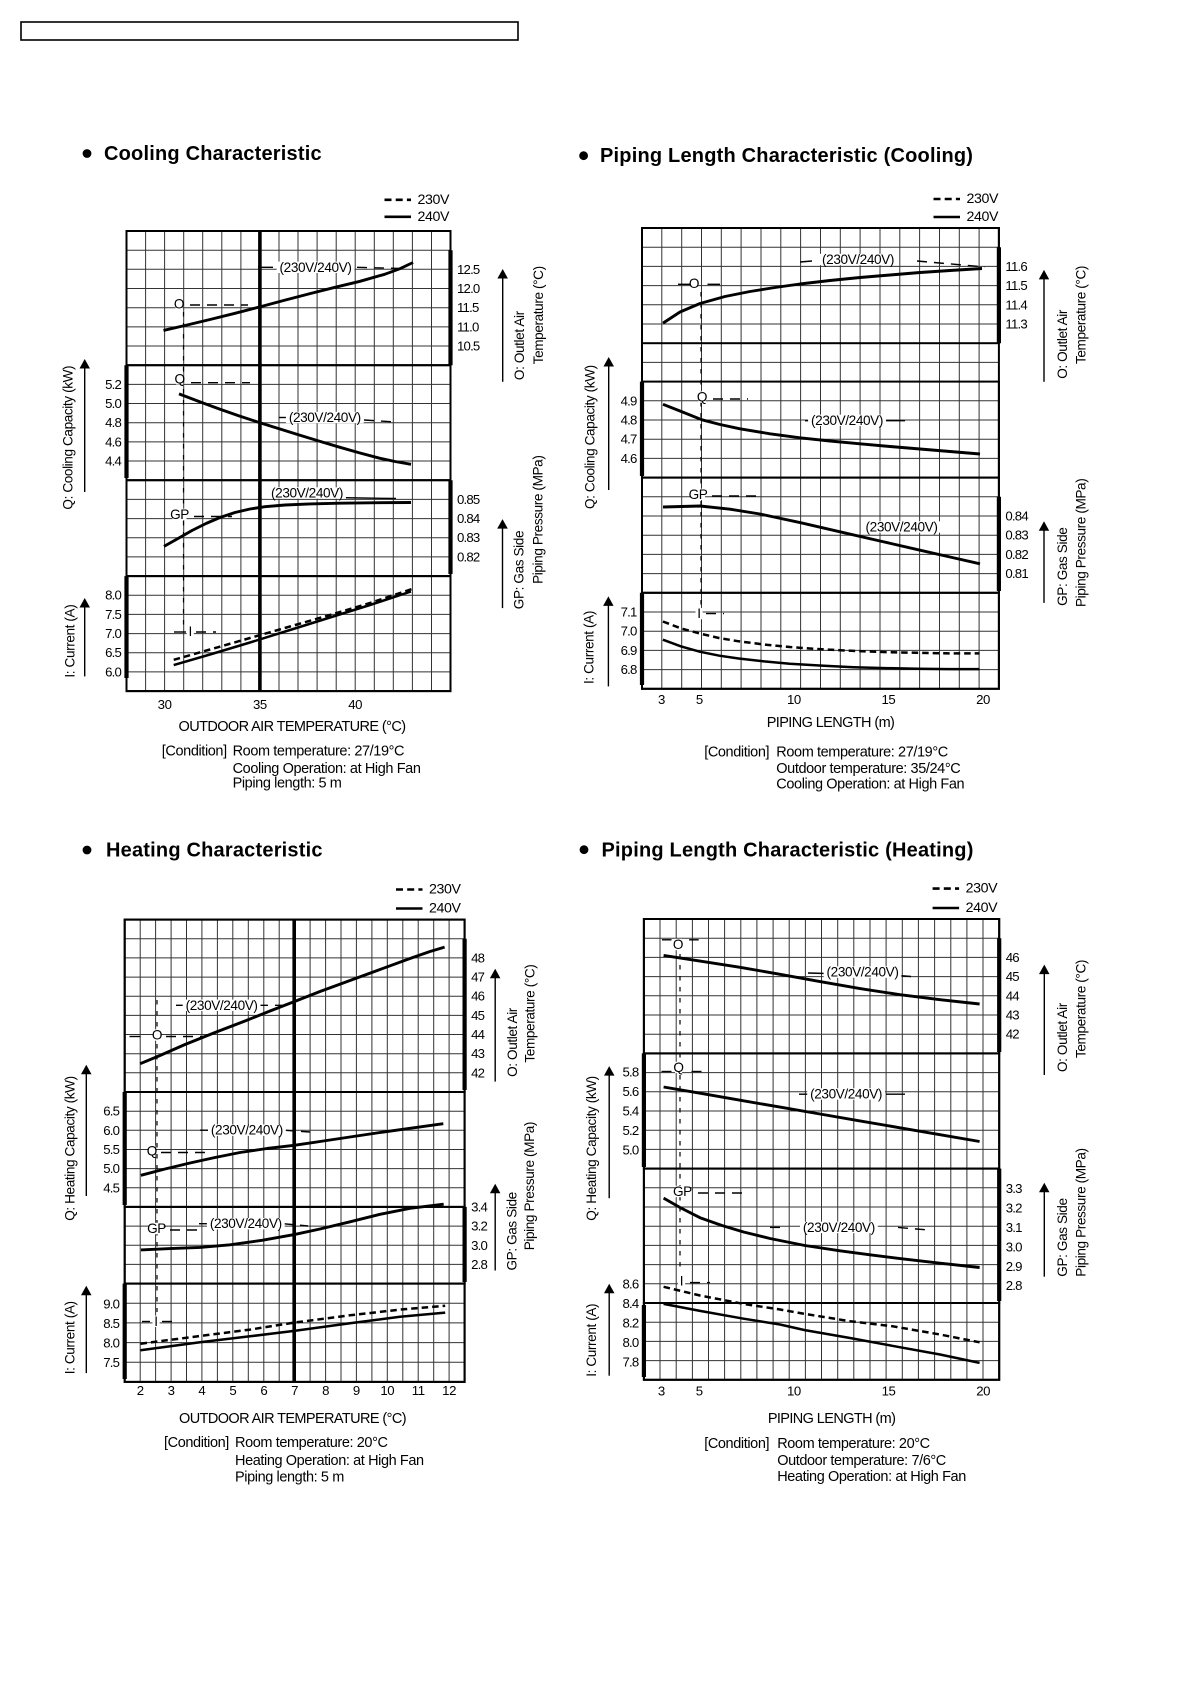 Image resolution: width=1190 pixels, height=1684 pixels. What do you see at coordinates (111, 1362) in the screenshot?
I see `svg-text: 7.5` at bounding box center [111, 1362].